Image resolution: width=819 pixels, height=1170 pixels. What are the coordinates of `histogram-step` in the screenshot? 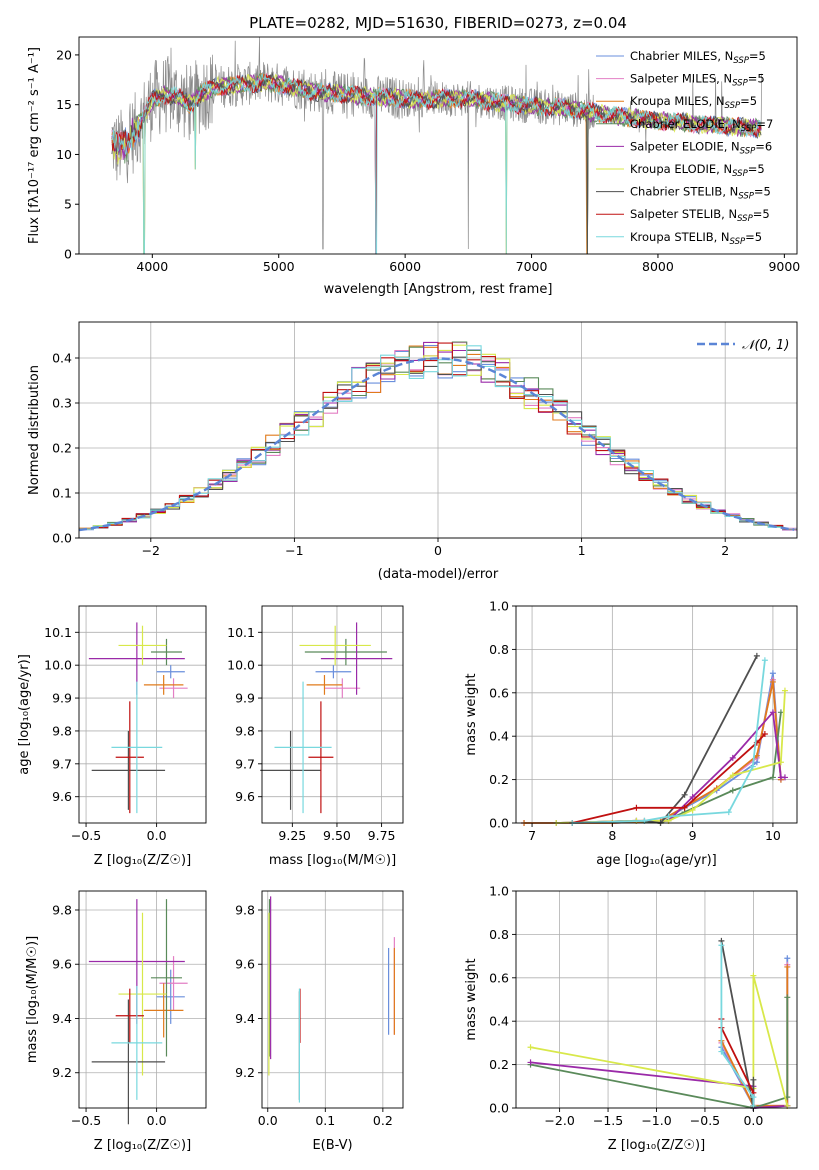 It's located at (438, 436).